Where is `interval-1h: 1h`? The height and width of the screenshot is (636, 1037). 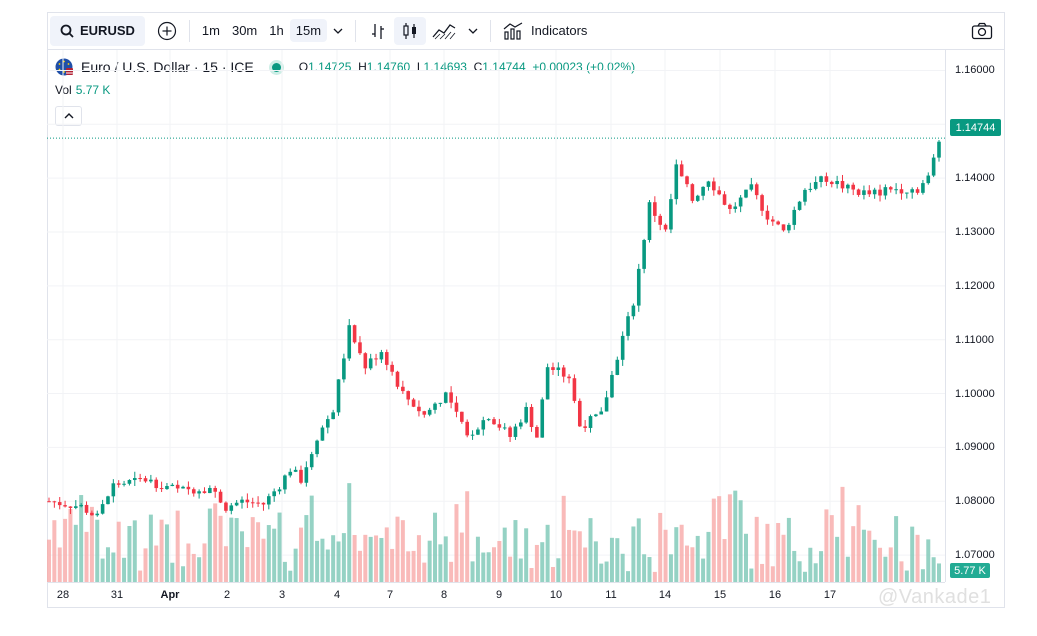 interval-1h: 1h is located at coordinates (276, 30).